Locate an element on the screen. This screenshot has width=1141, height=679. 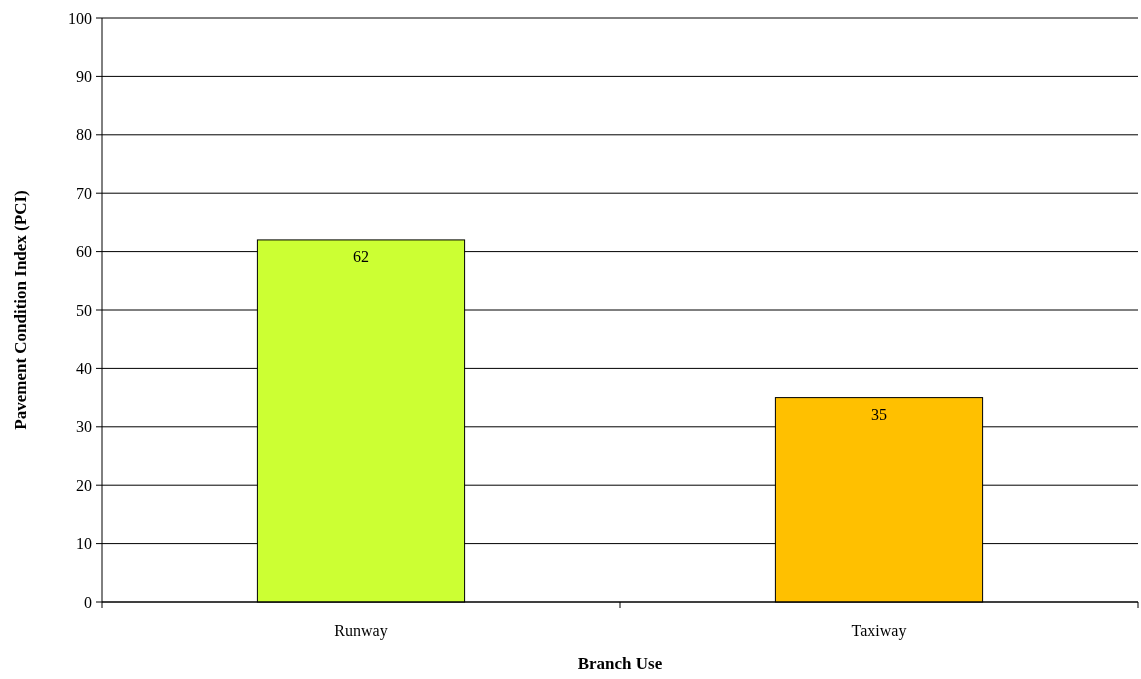
y-axis-title: Pavement Condition Index (PCI) is located at coordinates (20, 310).